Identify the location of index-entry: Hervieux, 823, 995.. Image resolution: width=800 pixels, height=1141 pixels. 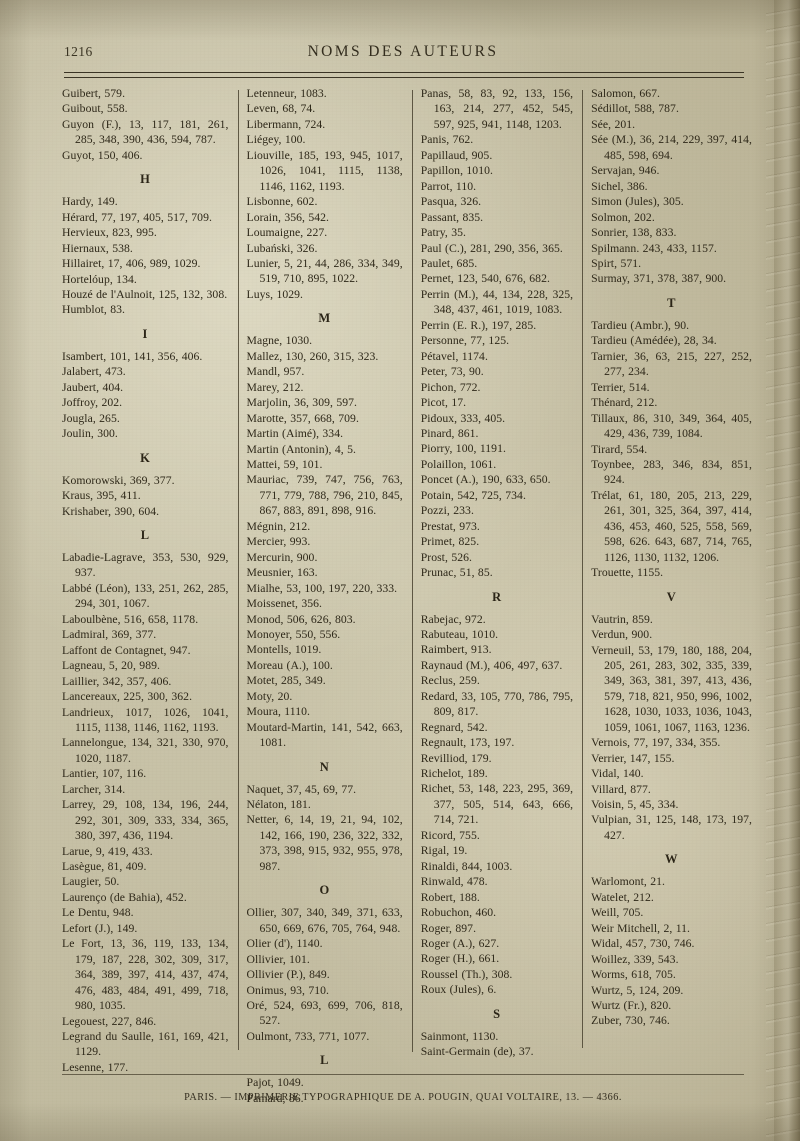
(109, 233).